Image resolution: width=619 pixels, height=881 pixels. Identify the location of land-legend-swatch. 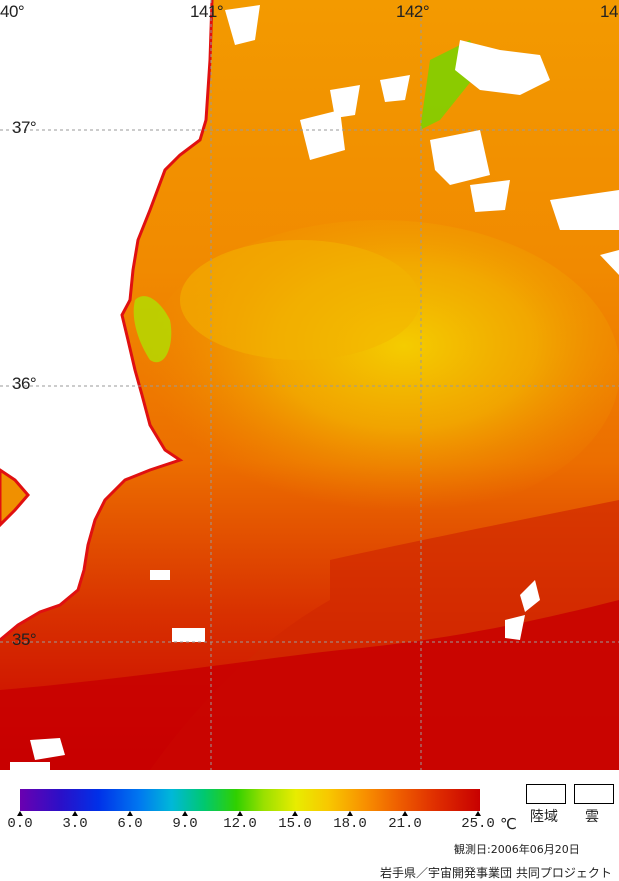
(546, 794).